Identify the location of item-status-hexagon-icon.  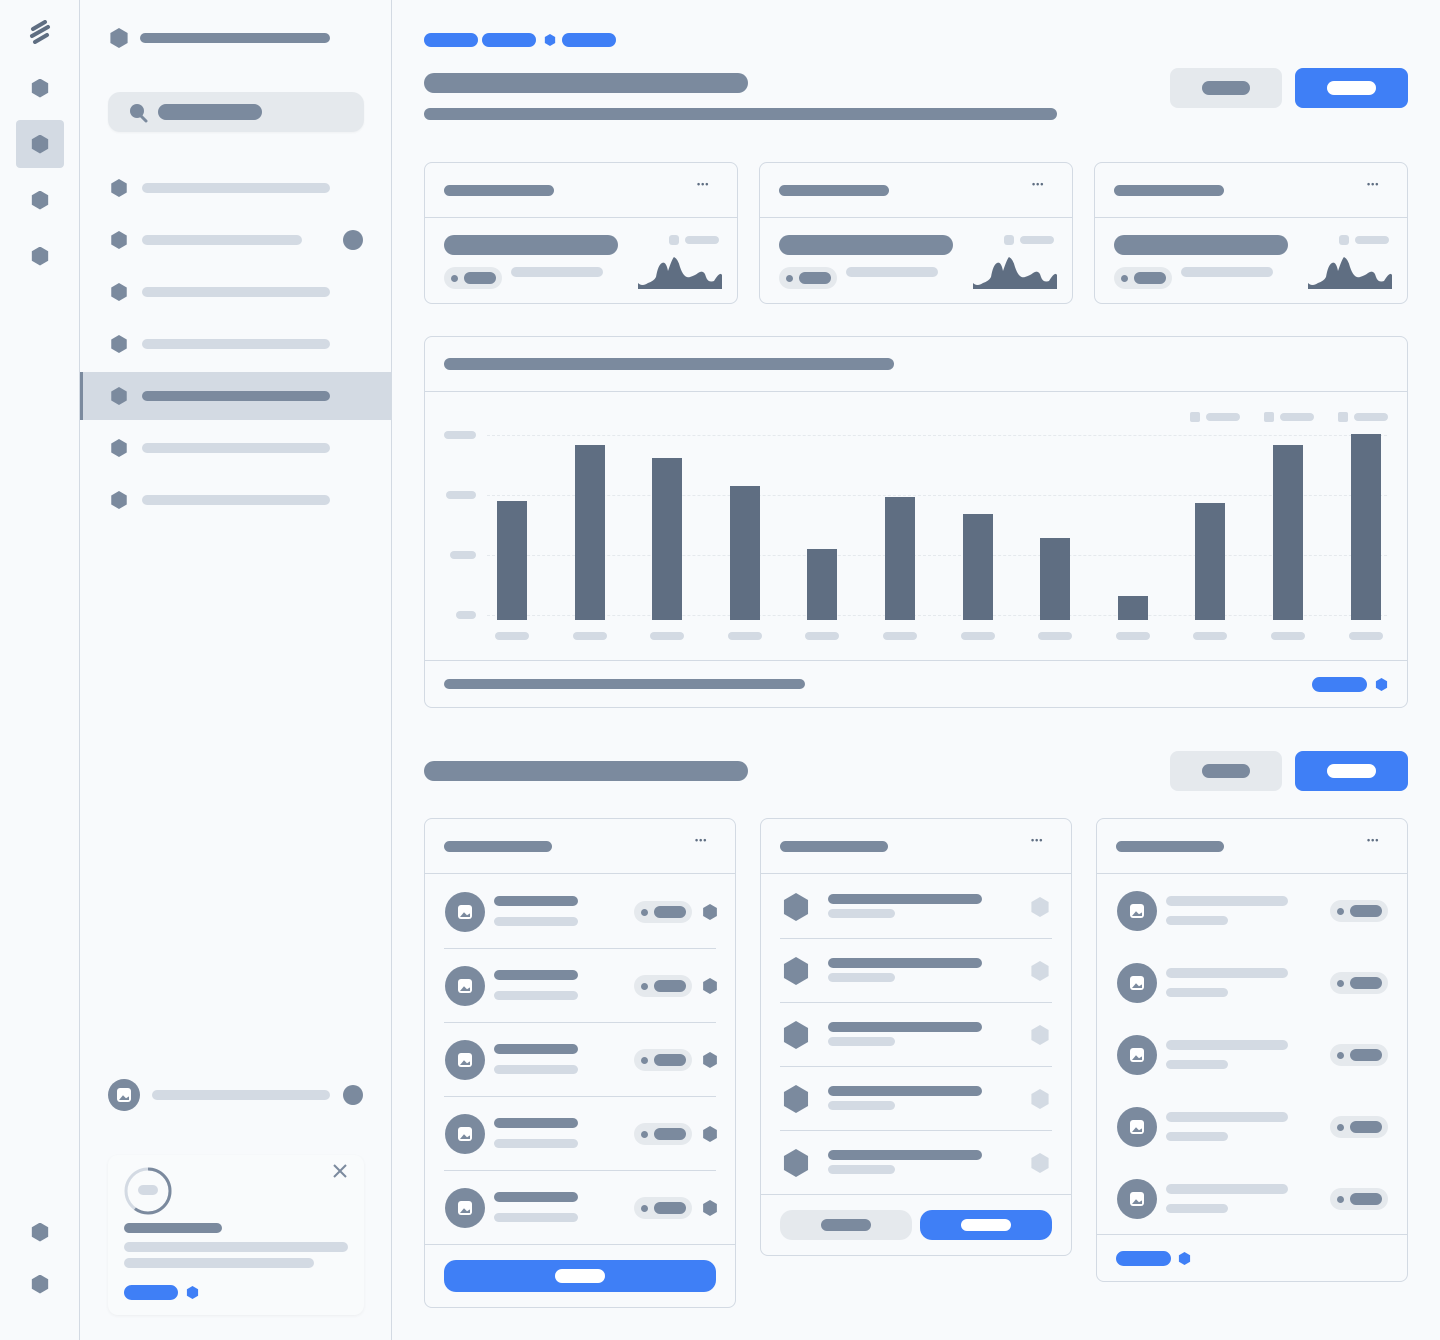
(1040, 1163).